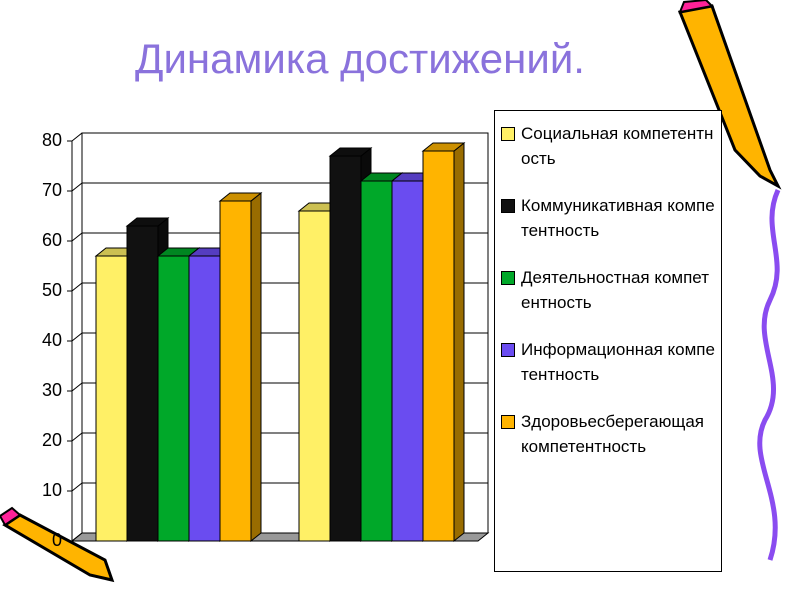  Describe the element at coordinates (617, 146) in the screenshot. I see `legend-label: Социальная компетентность` at that location.